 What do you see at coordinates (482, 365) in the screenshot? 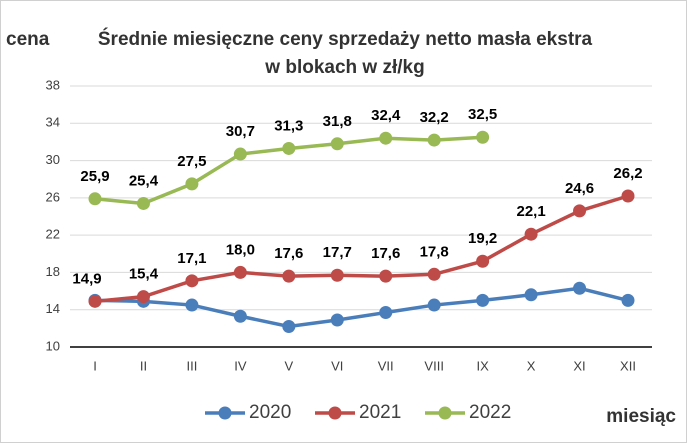
I see `x-tick-label: IX` at bounding box center [482, 365].